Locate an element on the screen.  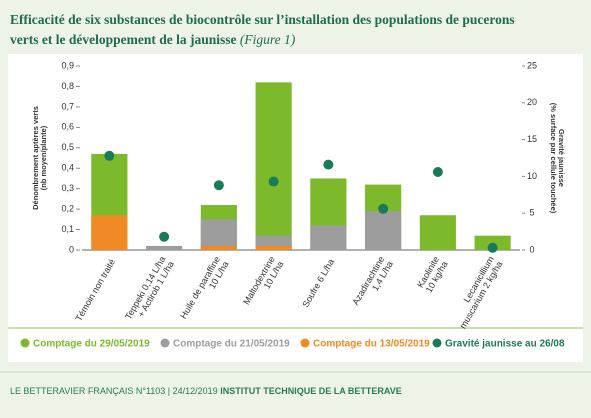
legend-label: Gravité jaunisse au 26/08 is located at coordinates (505, 344).